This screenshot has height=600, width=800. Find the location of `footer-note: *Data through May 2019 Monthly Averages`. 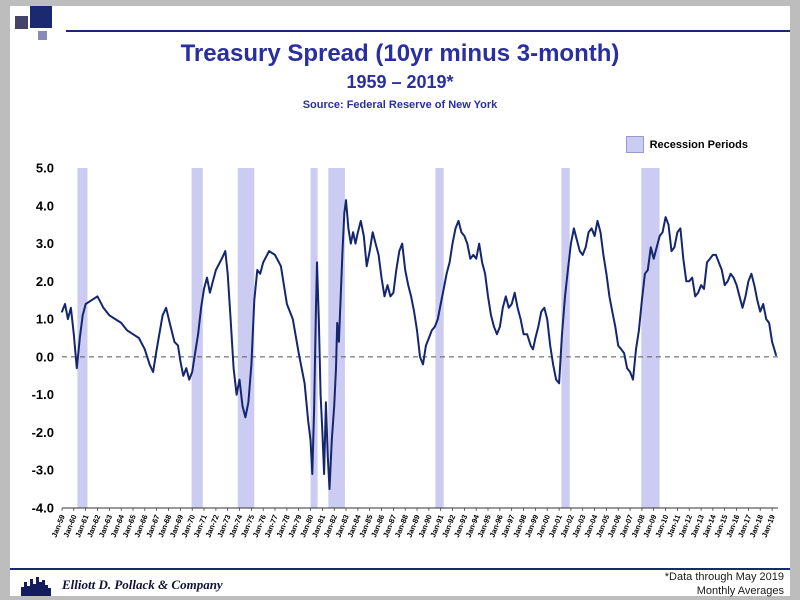

footer-note: *Data through May 2019 Monthly Averages is located at coordinates (724, 585).